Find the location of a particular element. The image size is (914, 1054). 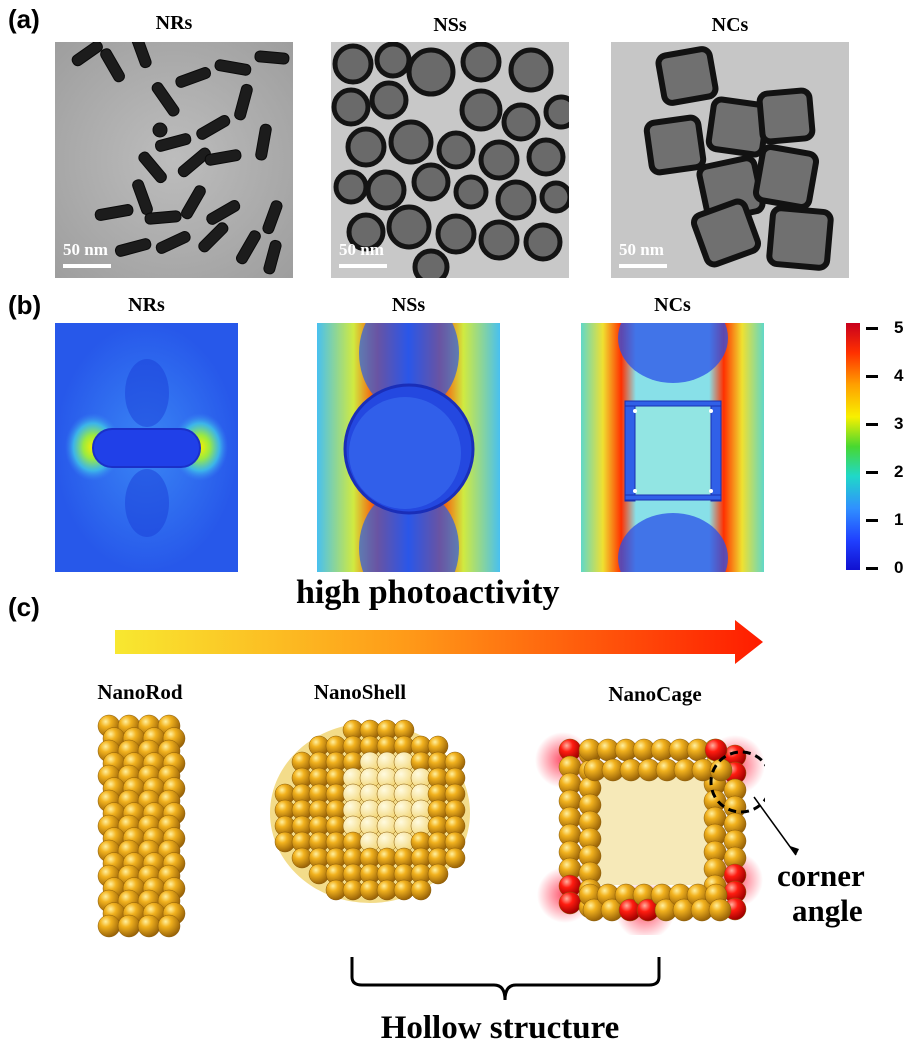

nanorod-model is located at coordinates (142, 828).